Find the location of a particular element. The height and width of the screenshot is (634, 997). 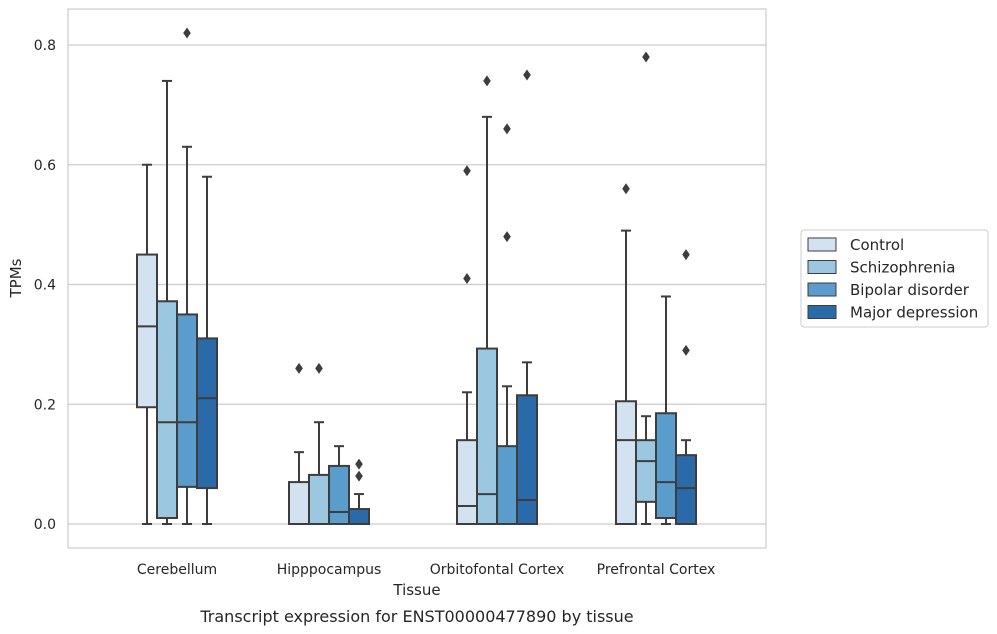

x-tick-label: Cerebellum is located at coordinates (177, 570).